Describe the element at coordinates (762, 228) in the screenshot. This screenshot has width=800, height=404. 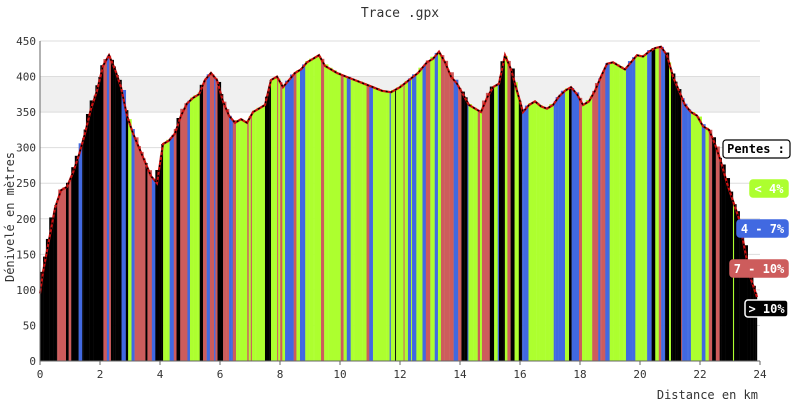
I see `legend-item: 4 - 7%` at that location.